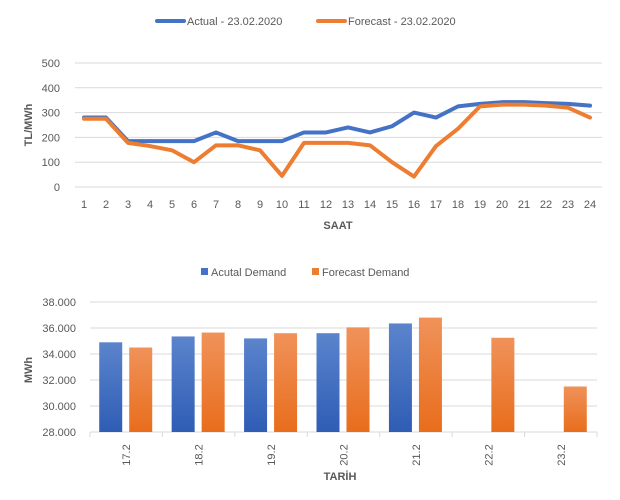  Describe the element at coordinates (127, 454) in the screenshot. I see `x-tick-label: 17.2` at that location.